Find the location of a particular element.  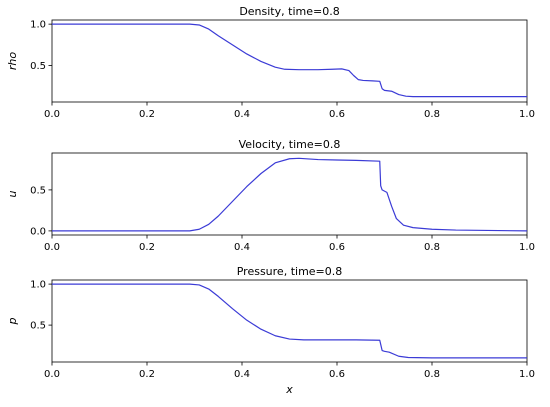

density-xtick-label: 0.6 is located at coordinates (337, 114).